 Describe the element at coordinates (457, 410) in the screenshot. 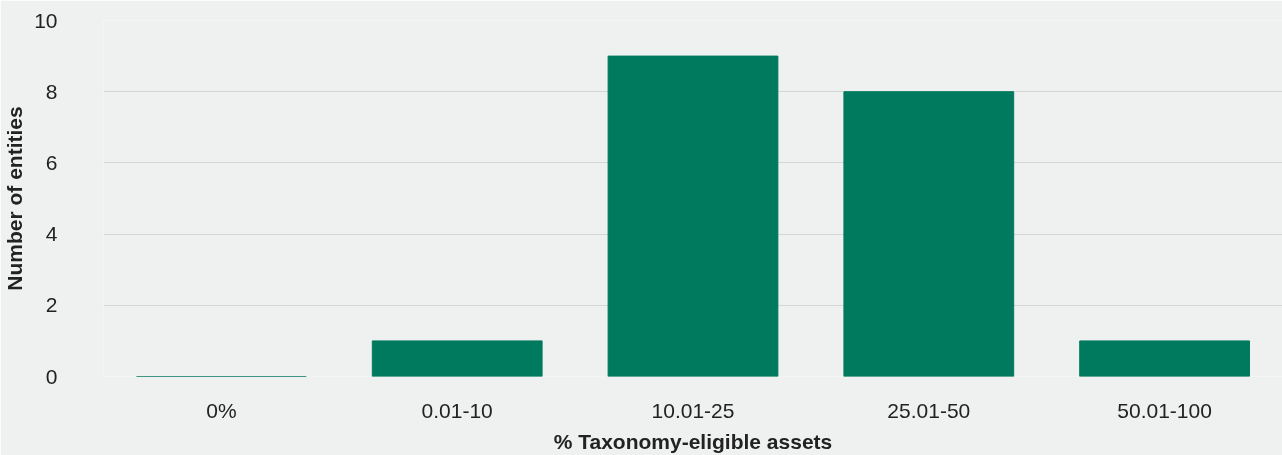

I see `x-tick-label: 0.01-10` at that location.